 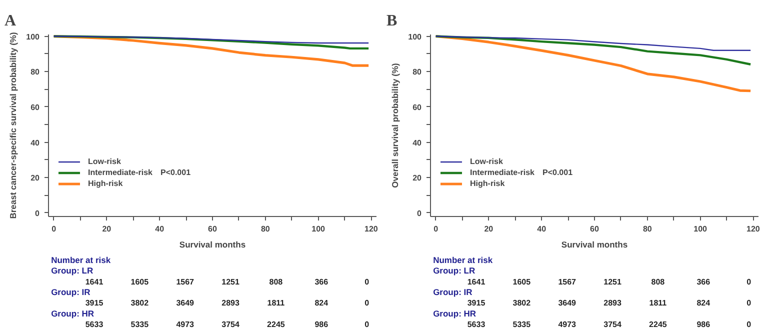 I want to click on y-axis-title: Overall survival probability (%), so click(x=395, y=125).